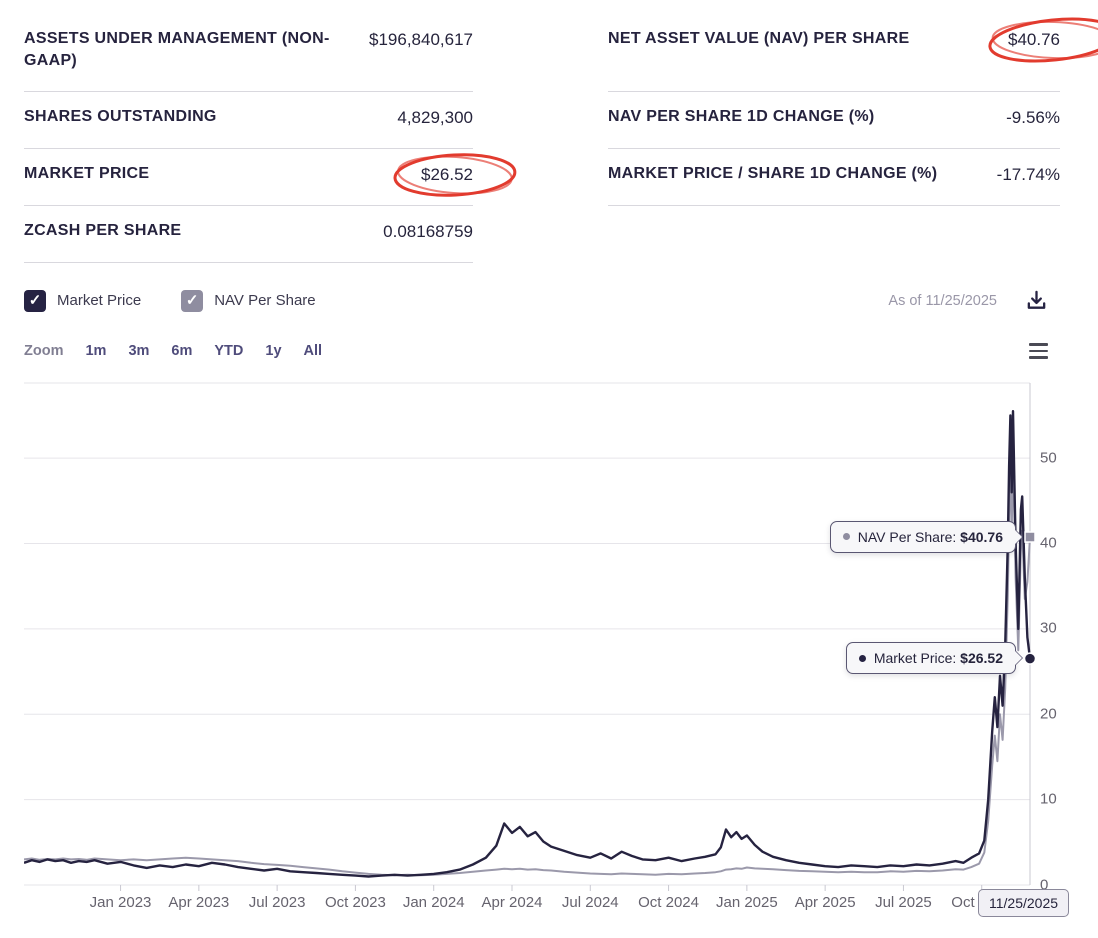  I want to click on y-axis-label: 50, so click(1048, 458).